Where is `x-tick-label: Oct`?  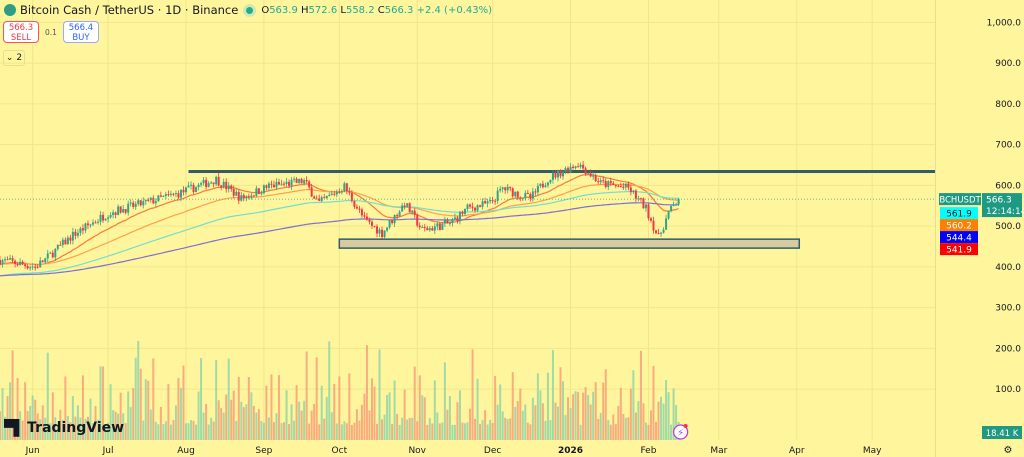
x-tick-label: Oct is located at coordinates (340, 451).